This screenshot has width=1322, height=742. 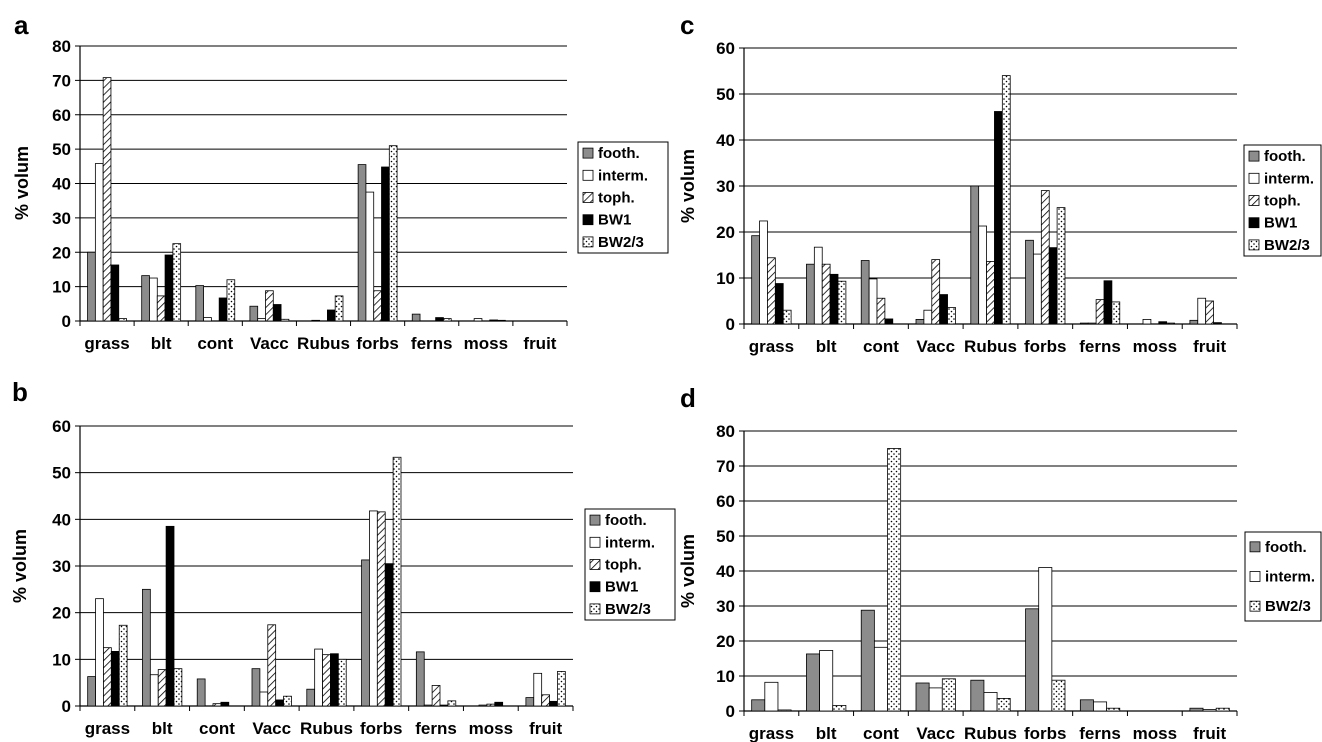 What do you see at coordinates (630, 542) in the screenshot?
I see `legend-label: interm.` at bounding box center [630, 542].